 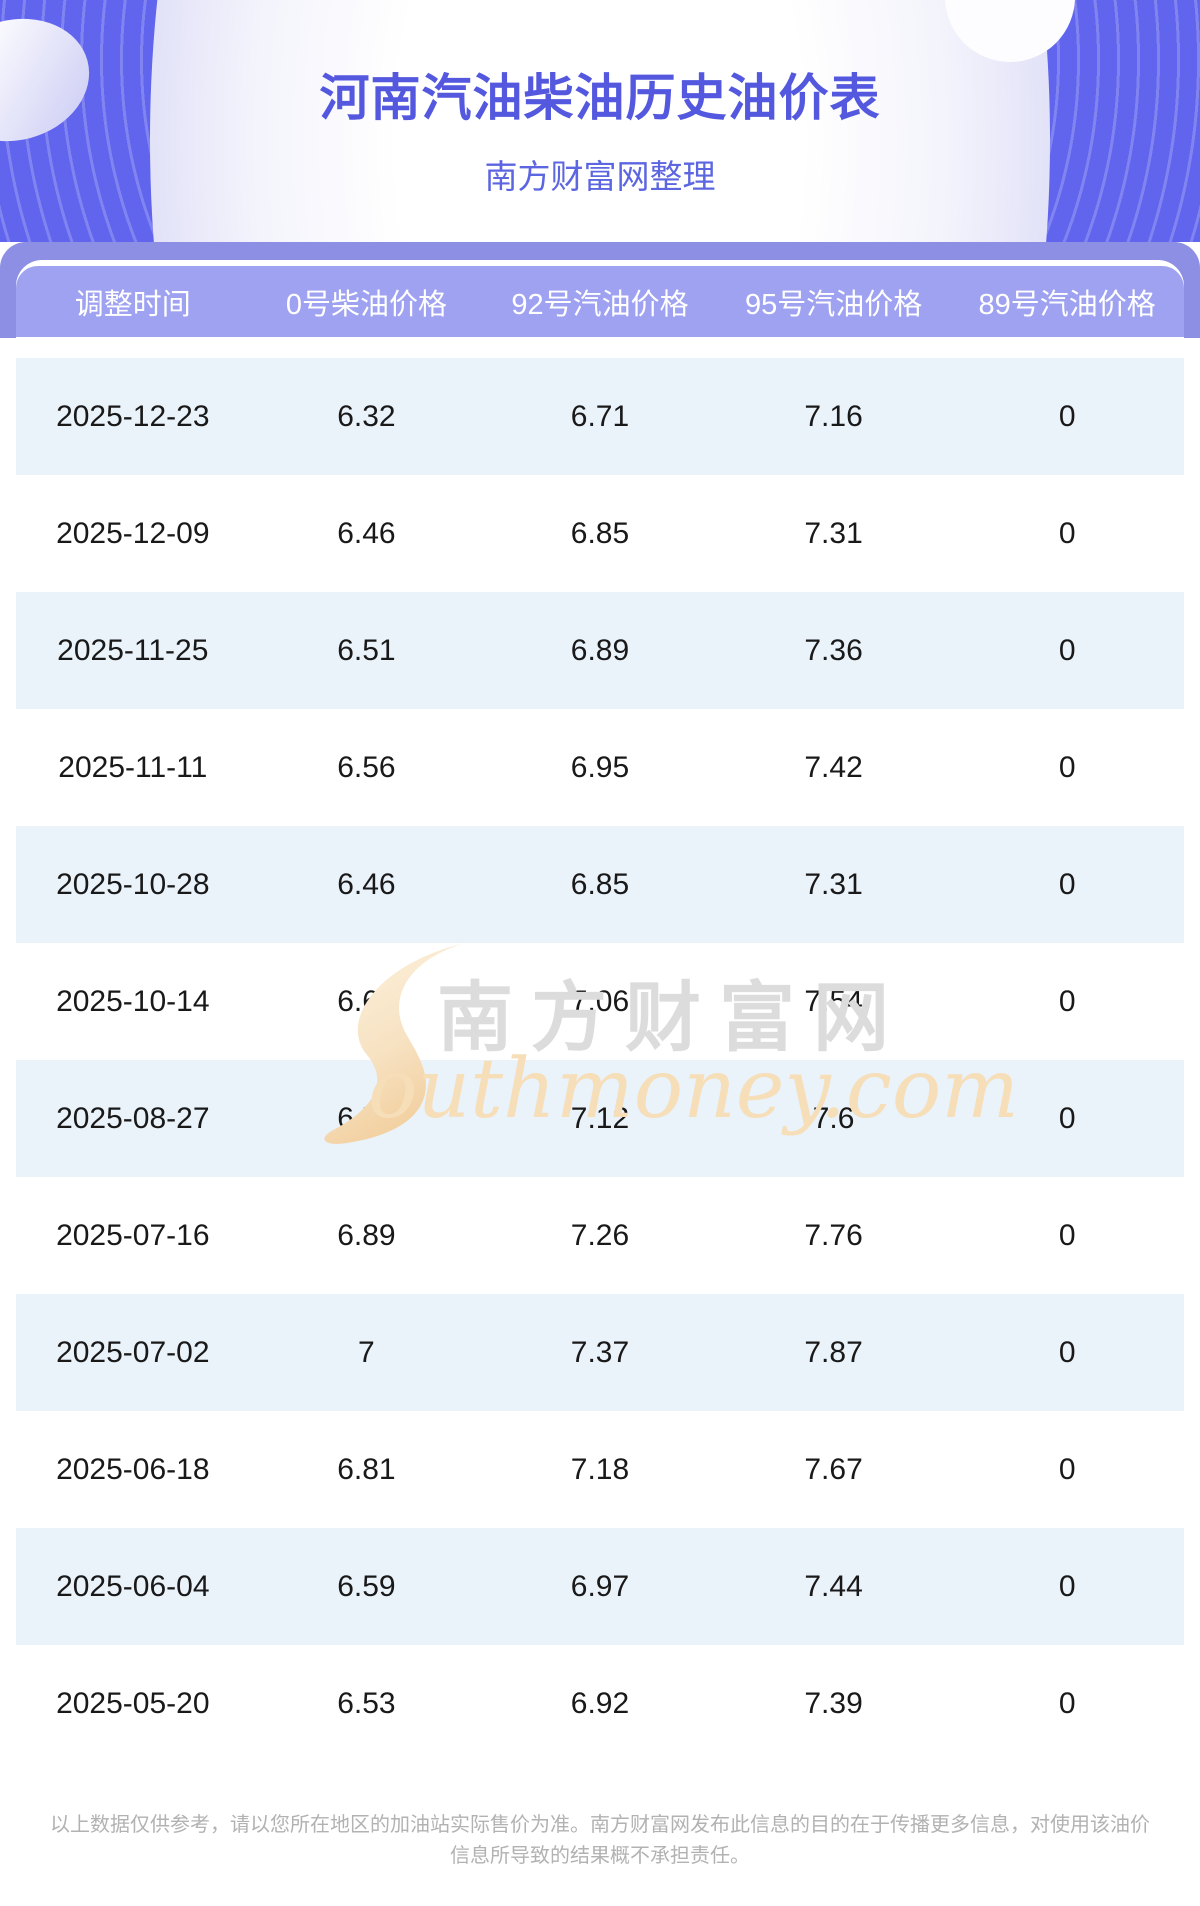 I want to click on table-cell: 2025-11-11, so click(x=133, y=767).